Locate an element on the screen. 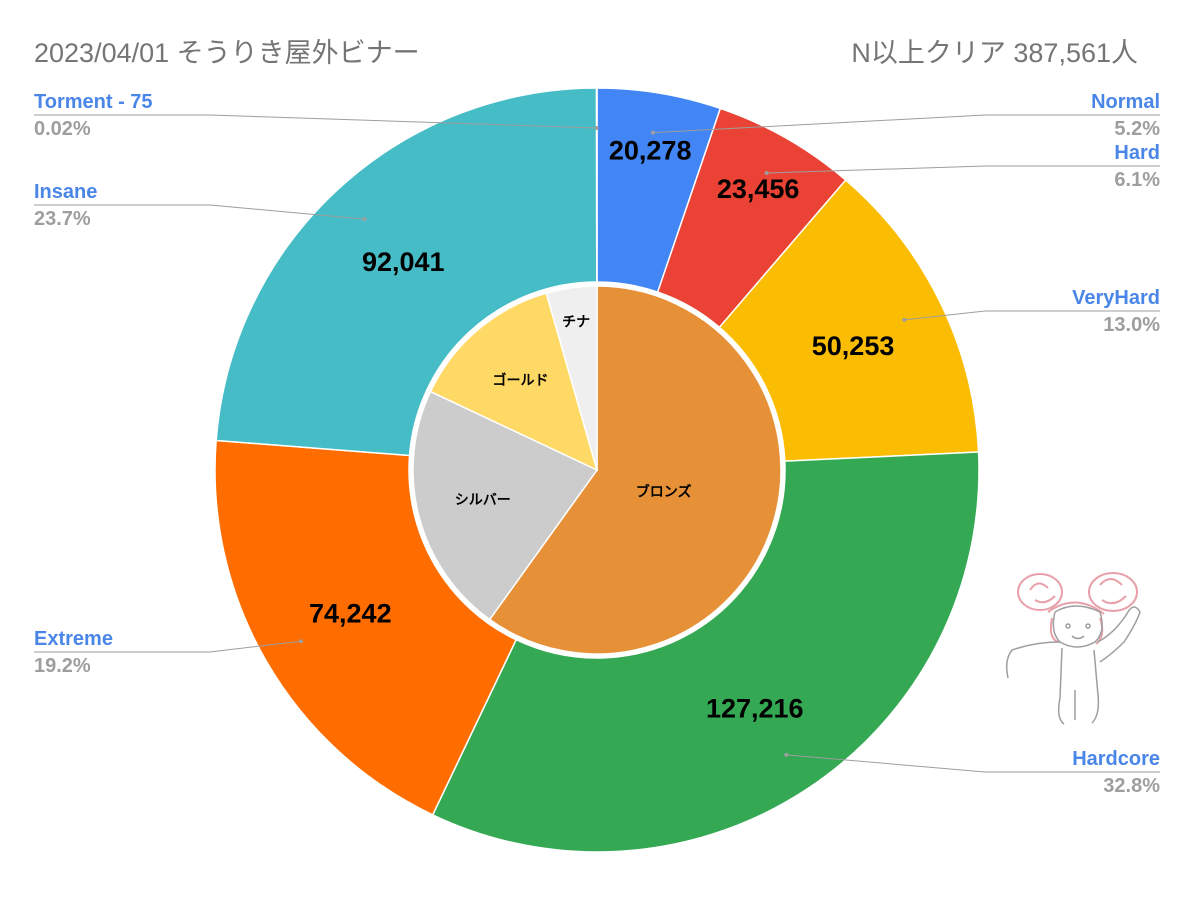 The image size is (1200, 905). legend-percent: 13.0% is located at coordinates (1131, 325).